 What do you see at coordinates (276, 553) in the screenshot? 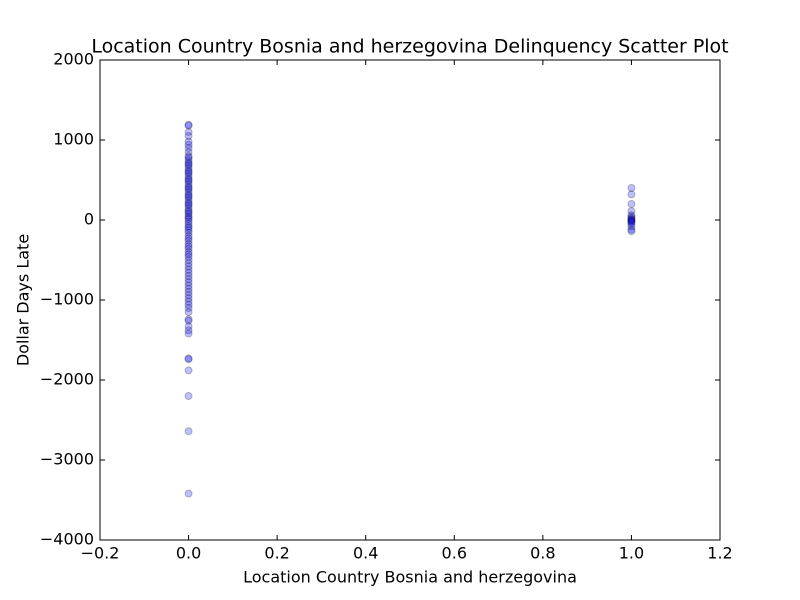
I see `x-tick-label: 0.2` at bounding box center [276, 553].